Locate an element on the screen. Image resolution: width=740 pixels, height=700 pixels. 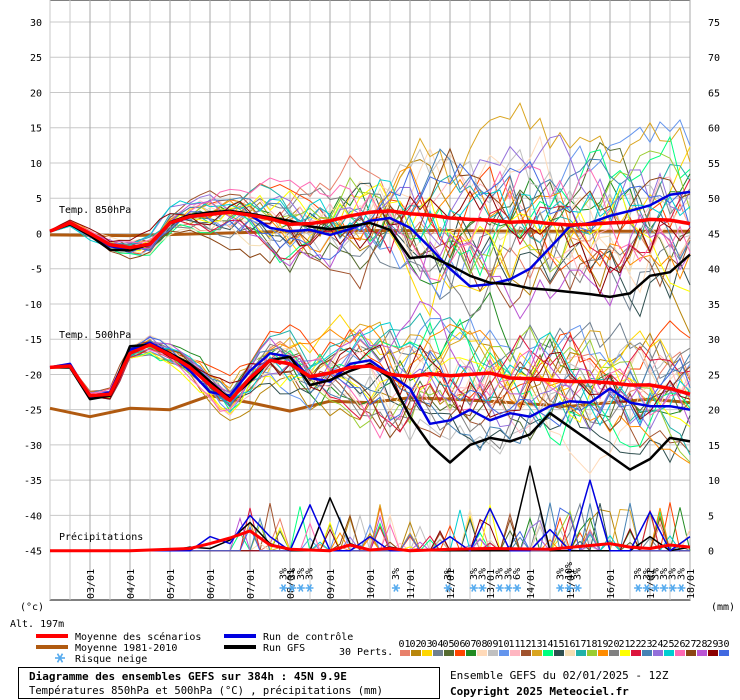
member-legend-id: 08 is located at coordinates (481, 644).